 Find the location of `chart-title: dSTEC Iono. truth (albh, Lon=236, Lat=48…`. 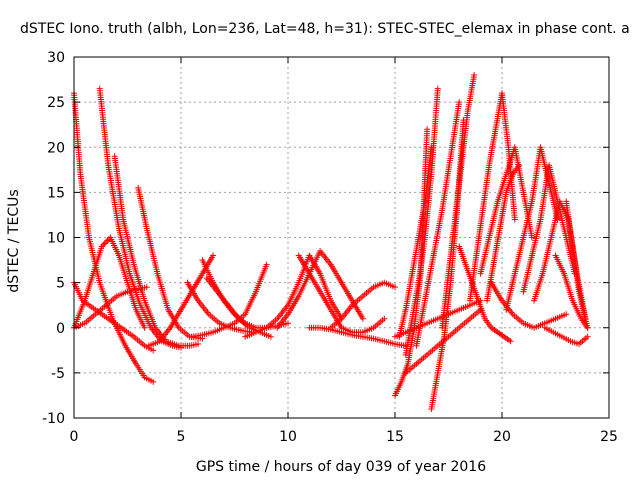

chart-title: dSTEC Iono. truth (albh, Lon=236, Lat=48… is located at coordinates (325, 29).